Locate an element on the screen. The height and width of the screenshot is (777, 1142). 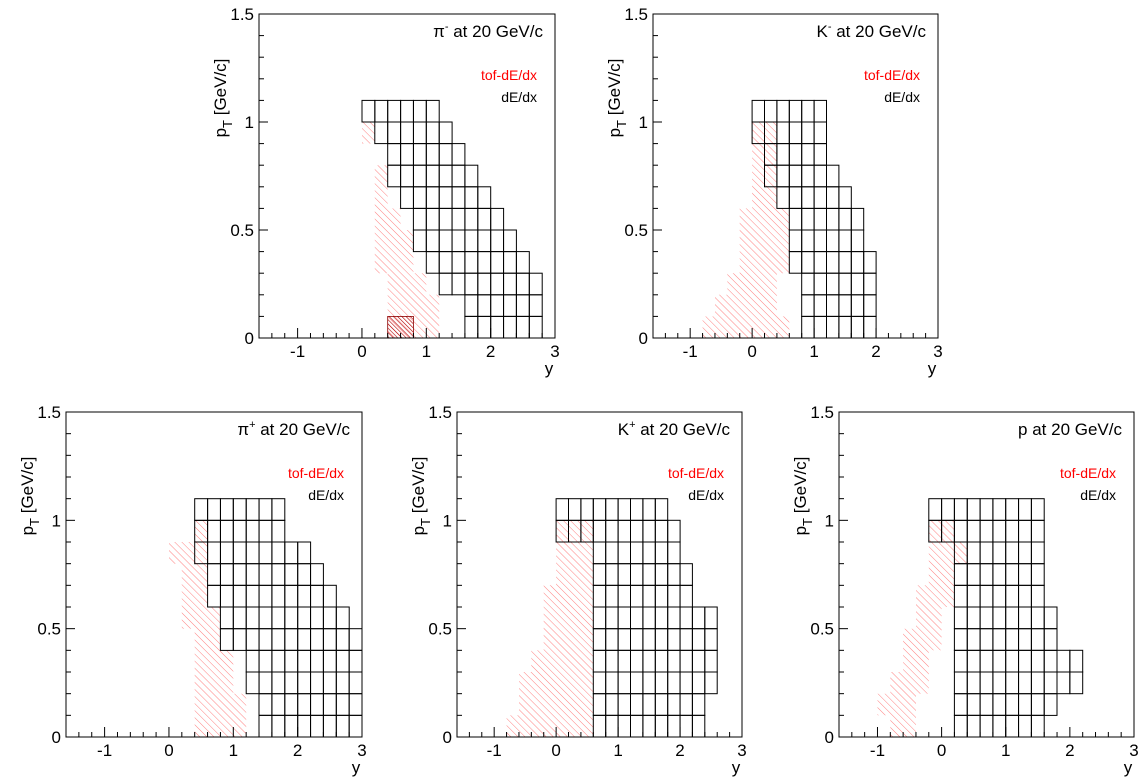
y-tick-label: 1.5 is located at coordinates (636, 14).